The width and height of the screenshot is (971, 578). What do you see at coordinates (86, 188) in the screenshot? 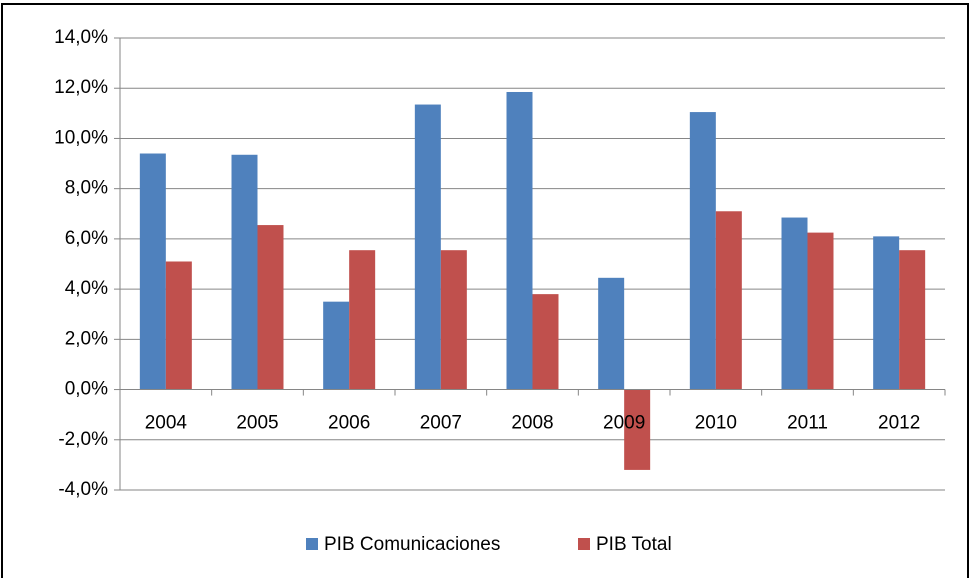
I see `y-tick-label: 8,0%` at bounding box center [86, 188].